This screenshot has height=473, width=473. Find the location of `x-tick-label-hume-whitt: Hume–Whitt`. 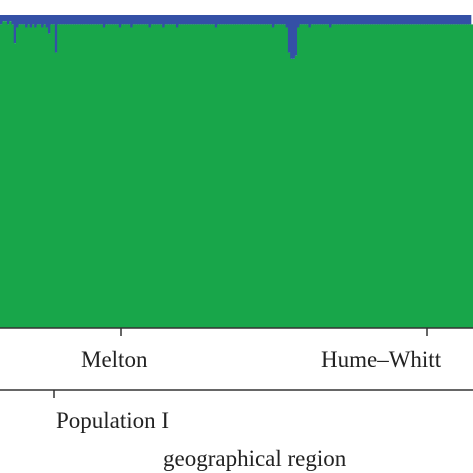

x-tick-label-hume-whitt: Hume–Whitt is located at coordinates (381, 359).